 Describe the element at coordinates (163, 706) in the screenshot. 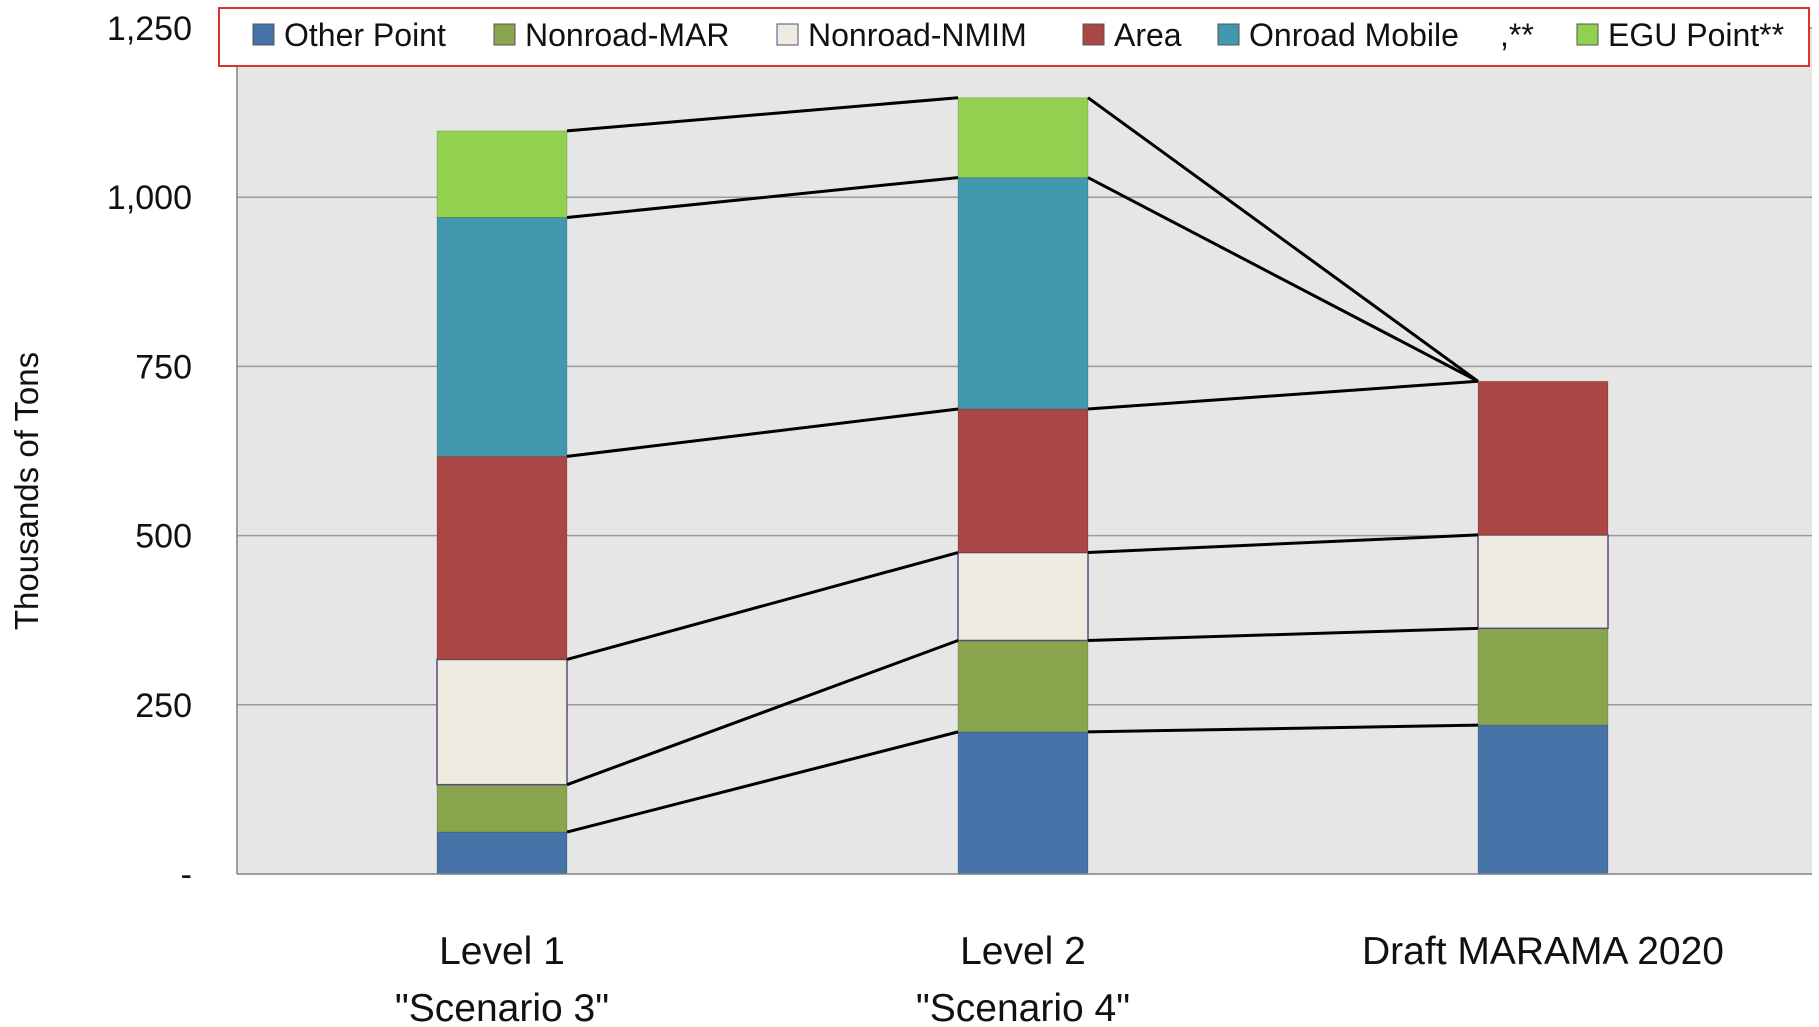

I see `y-tick-label: 250` at that location.